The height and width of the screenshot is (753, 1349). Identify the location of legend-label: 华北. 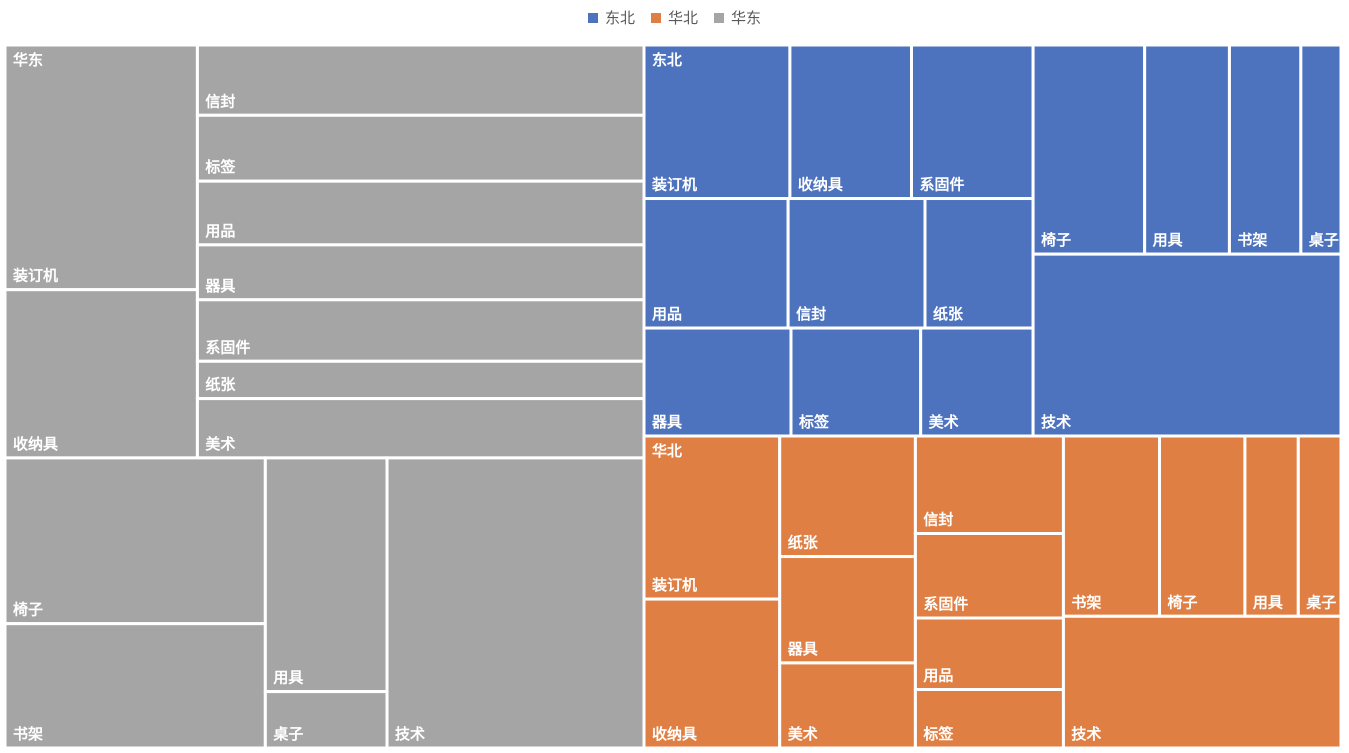
(682, 18).